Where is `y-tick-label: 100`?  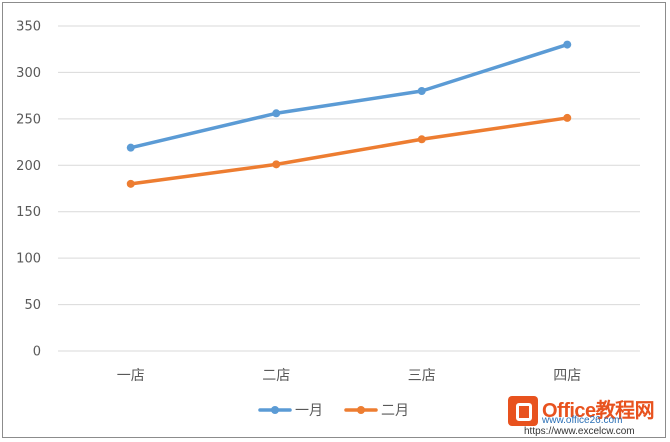 y-tick-label: 100 is located at coordinates (28, 259).